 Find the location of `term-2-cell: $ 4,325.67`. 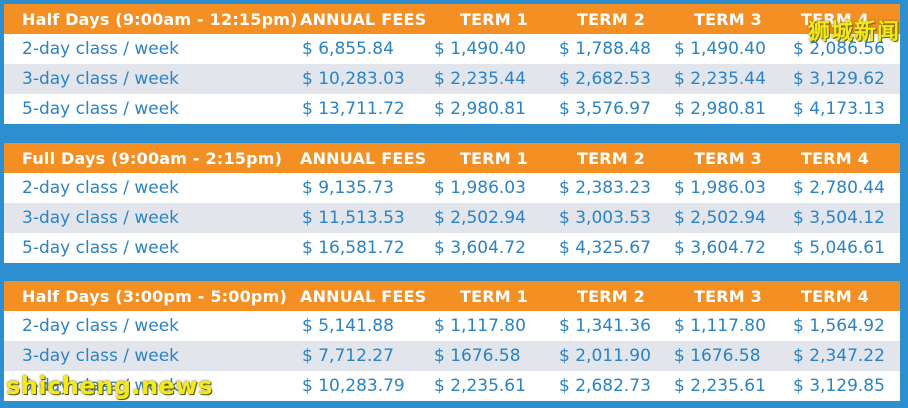

term-2-cell: $ 4,325.67 is located at coordinates (605, 248).